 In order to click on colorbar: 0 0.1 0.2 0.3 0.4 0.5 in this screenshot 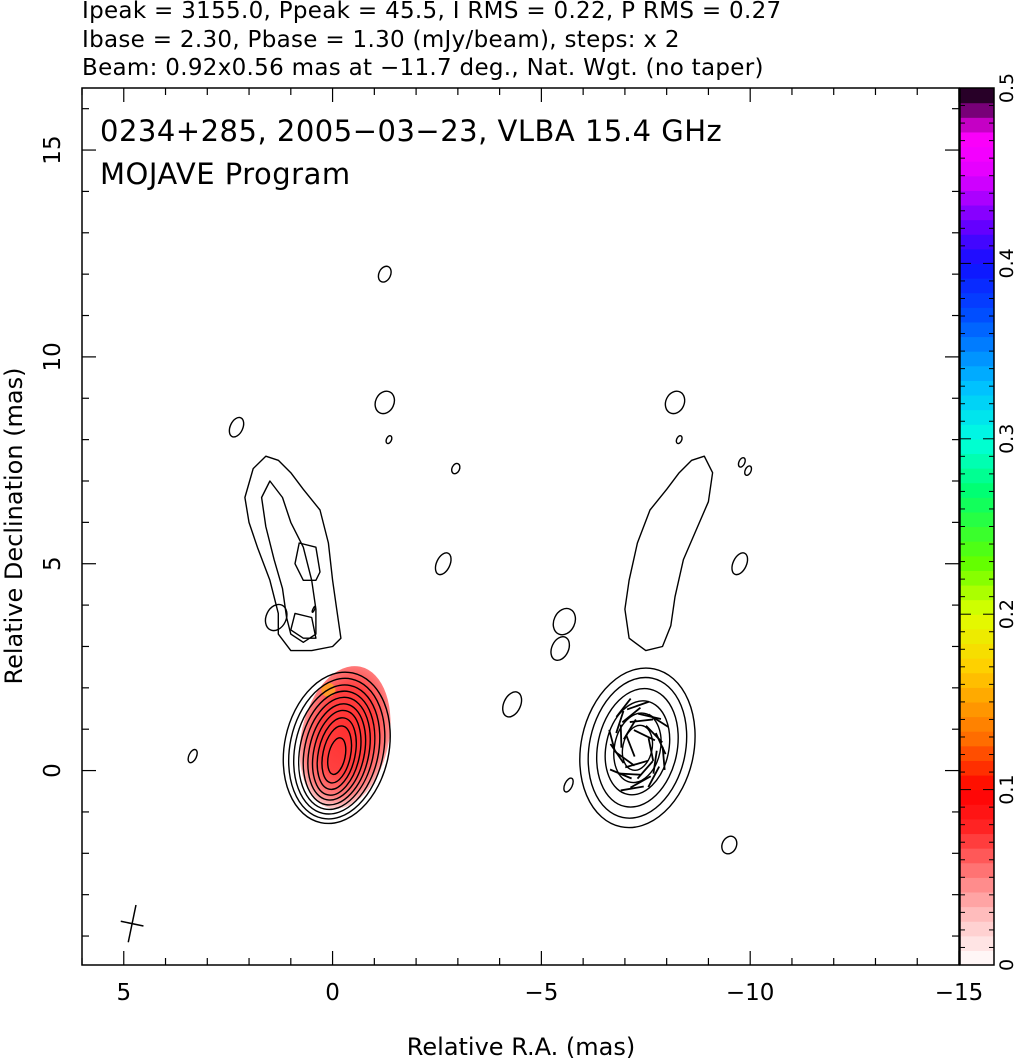, I will do `click(988, 522)`.